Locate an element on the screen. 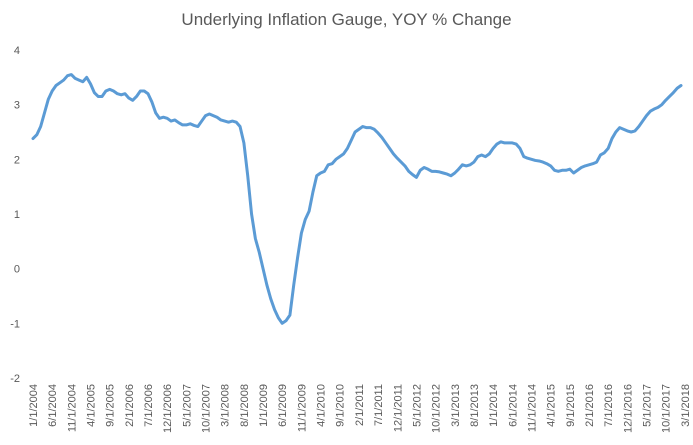 The width and height of the screenshot is (693, 445). x-tick-label: 9/1/2005 is located at coordinates (111, 405).